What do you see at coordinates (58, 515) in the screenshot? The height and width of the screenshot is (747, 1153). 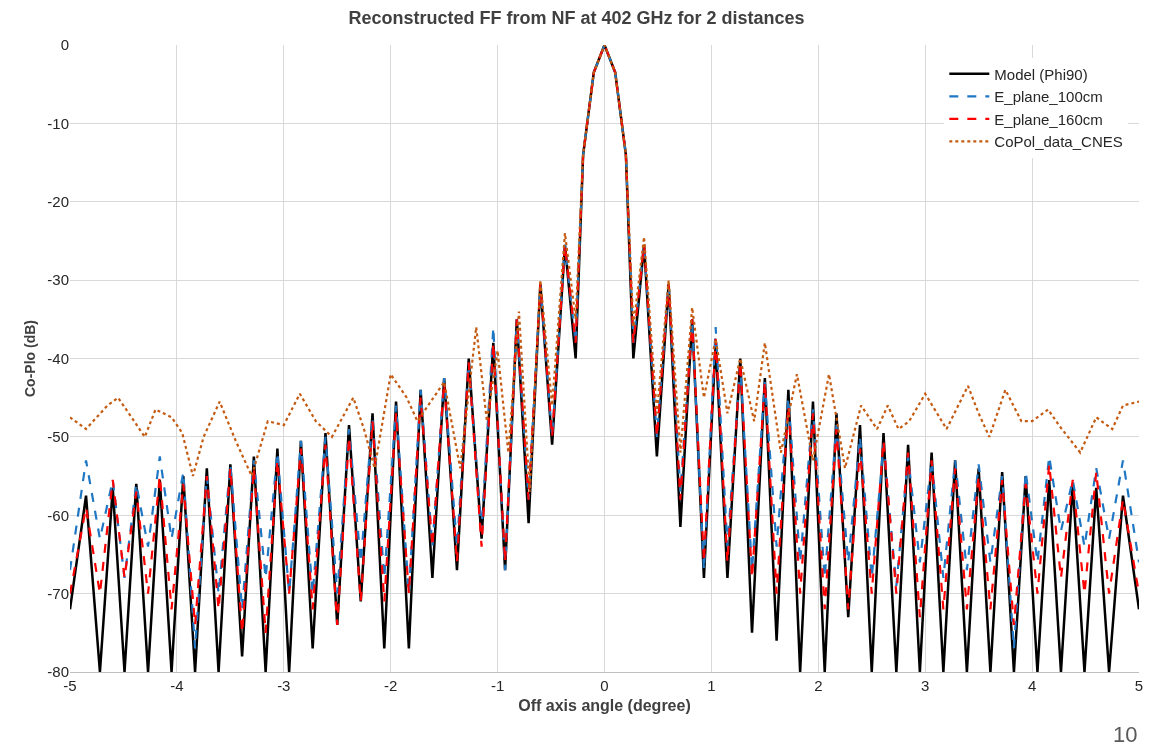 I see `y-tick-label: -60` at bounding box center [58, 515].